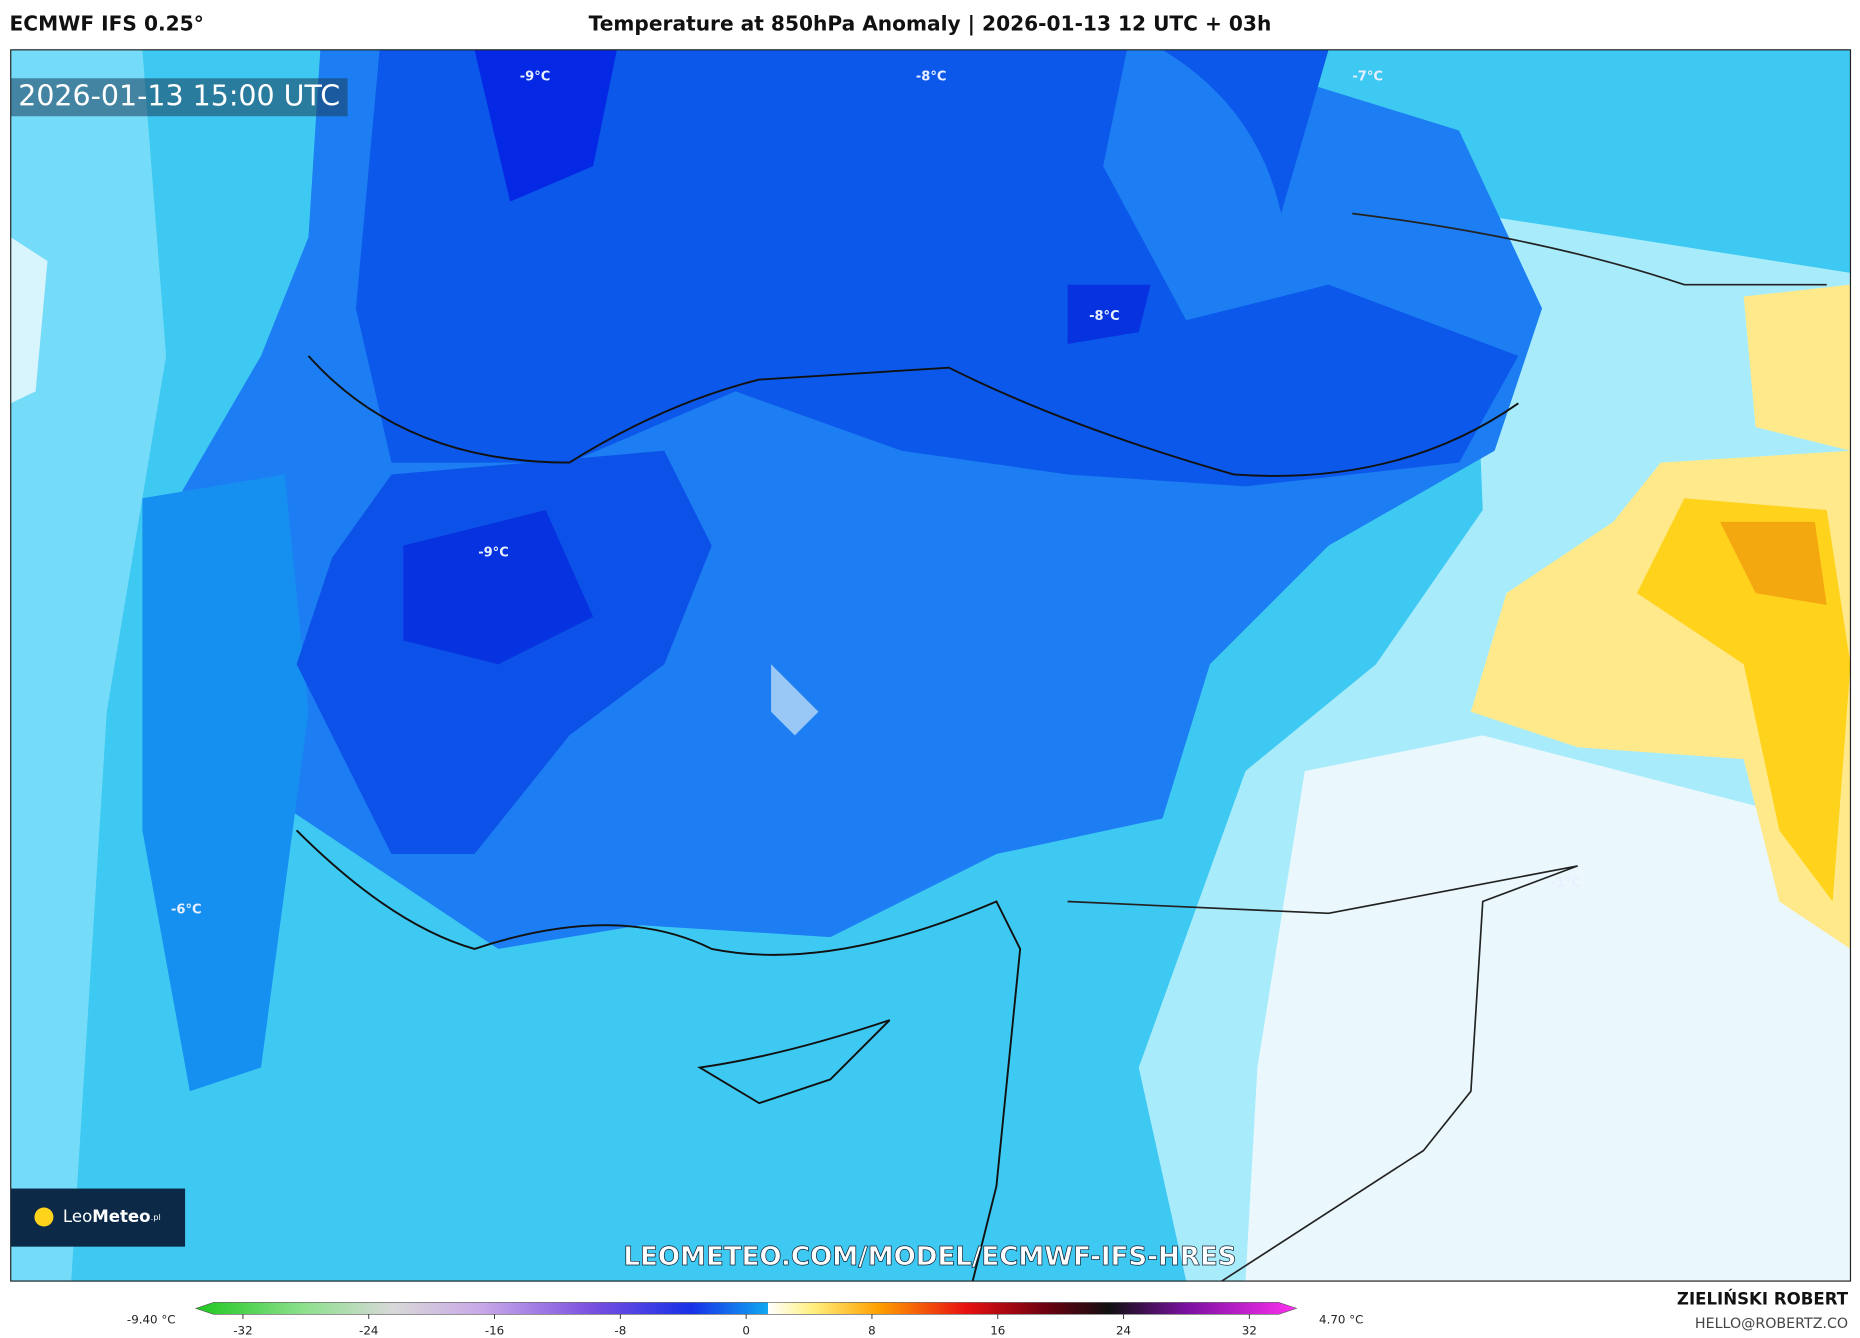 Image resolution: width=1860 pixels, height=1338 pixels. I want to click on map-label: -7°C, so click(1367, 77).